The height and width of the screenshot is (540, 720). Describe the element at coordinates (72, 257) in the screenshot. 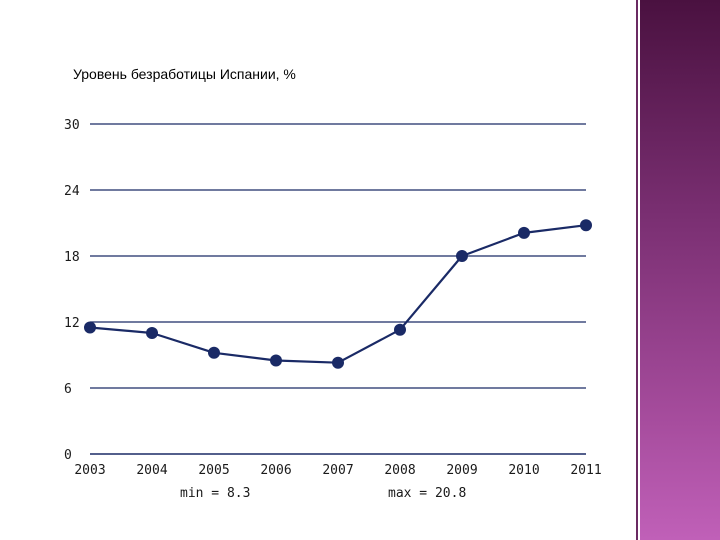

I see `y-tick-label: 18` at that location.